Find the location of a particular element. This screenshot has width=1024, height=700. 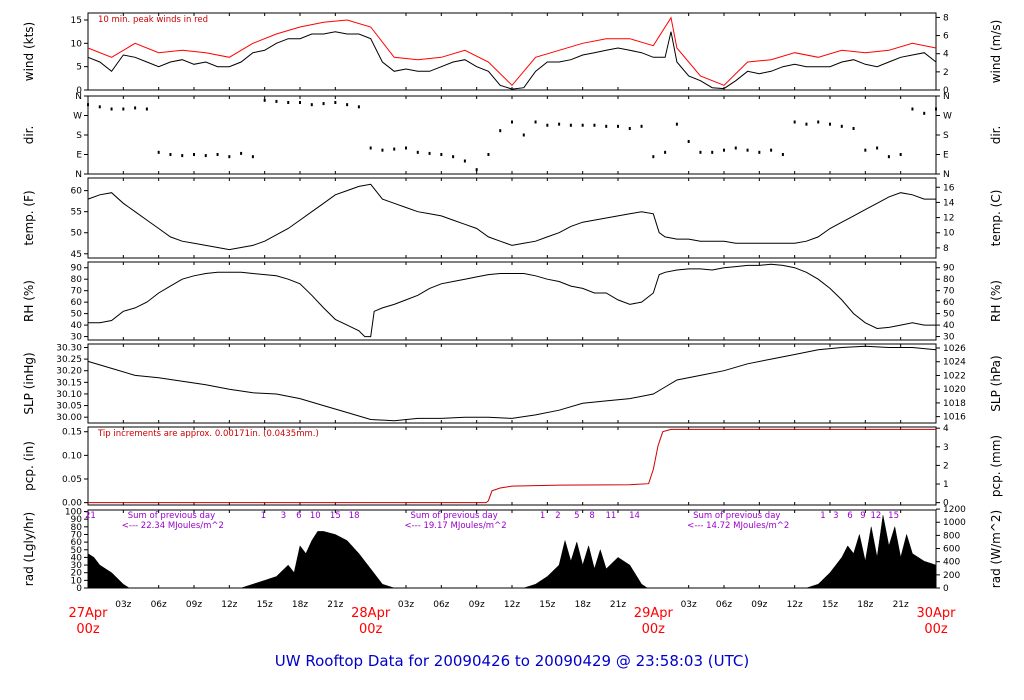

y2-tick-label: 1200 is located at coordinates (954, 510).